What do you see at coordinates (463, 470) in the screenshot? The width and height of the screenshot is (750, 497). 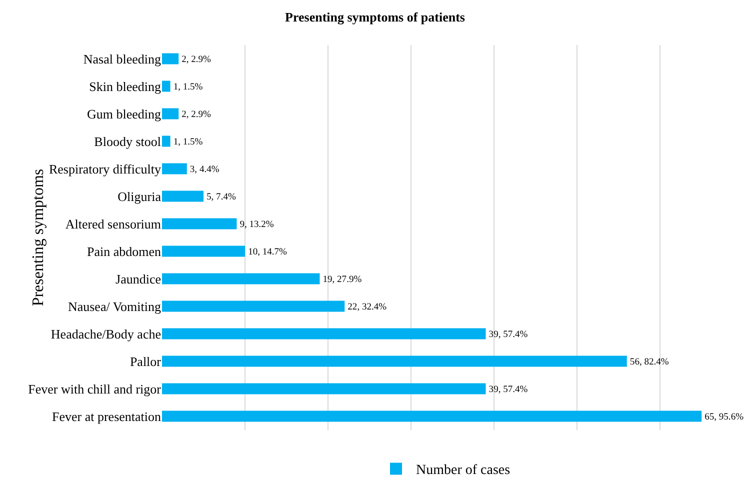 I see `legend-label: Number of cases` at bounding box center [463, 470].